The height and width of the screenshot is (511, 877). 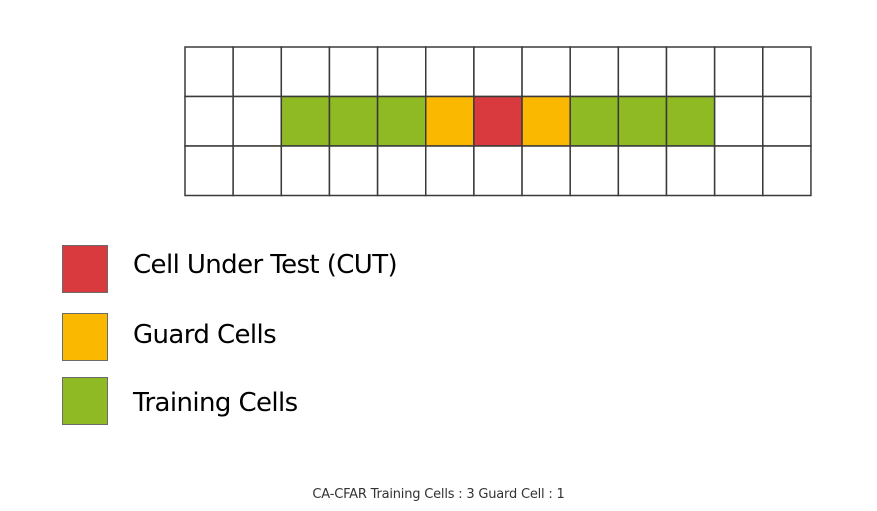 I want to click on training-legend-swatch, so click(x=85, y=401).